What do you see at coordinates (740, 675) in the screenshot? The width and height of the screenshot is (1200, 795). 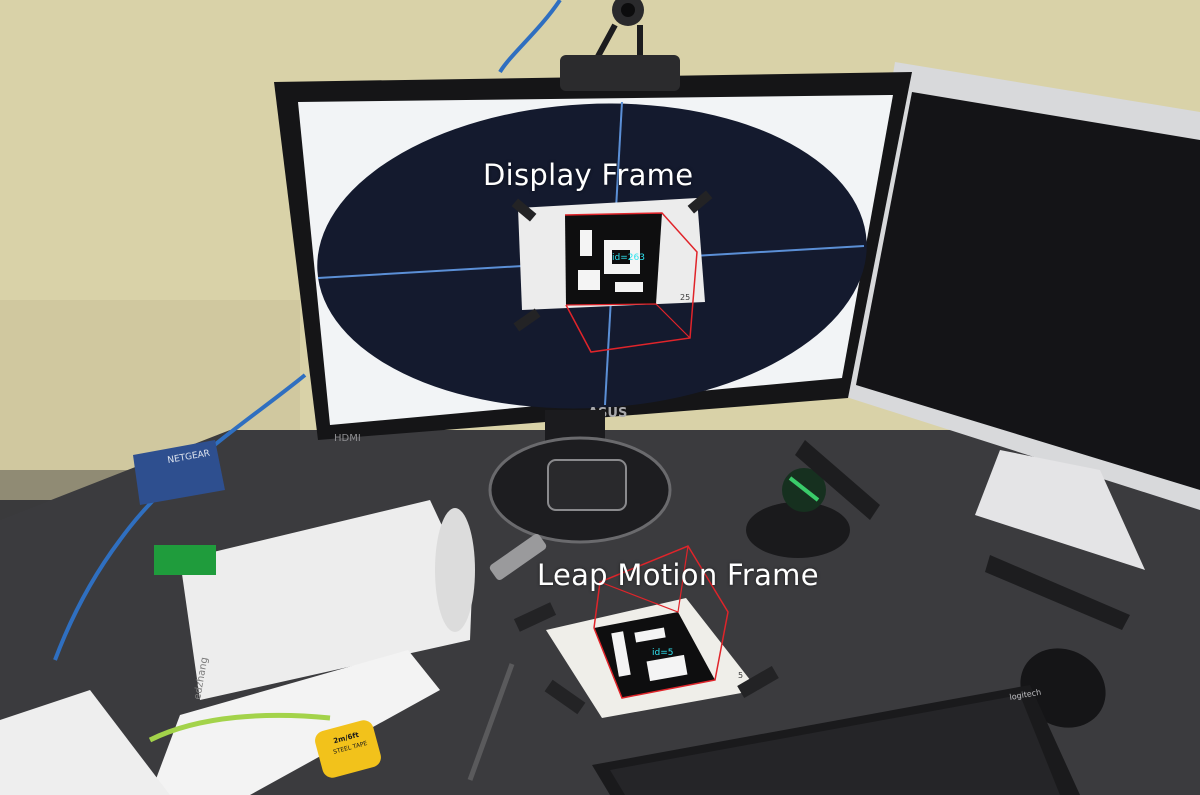 I see `leap-marker-number: 5` at bounding box center [740, 675].